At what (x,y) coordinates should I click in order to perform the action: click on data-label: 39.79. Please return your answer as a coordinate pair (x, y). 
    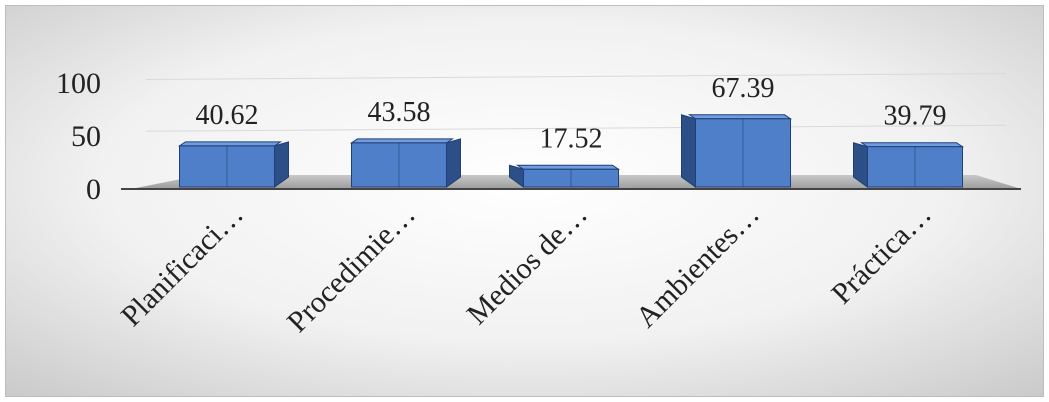
    Looking at the image, I should click on (915, 116).